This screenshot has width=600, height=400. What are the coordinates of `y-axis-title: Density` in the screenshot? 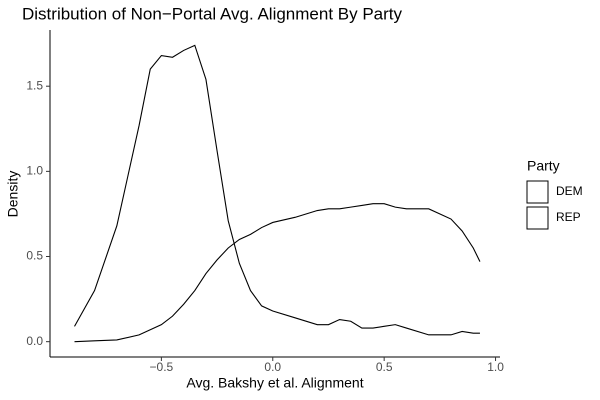 It's located at (13, 194).